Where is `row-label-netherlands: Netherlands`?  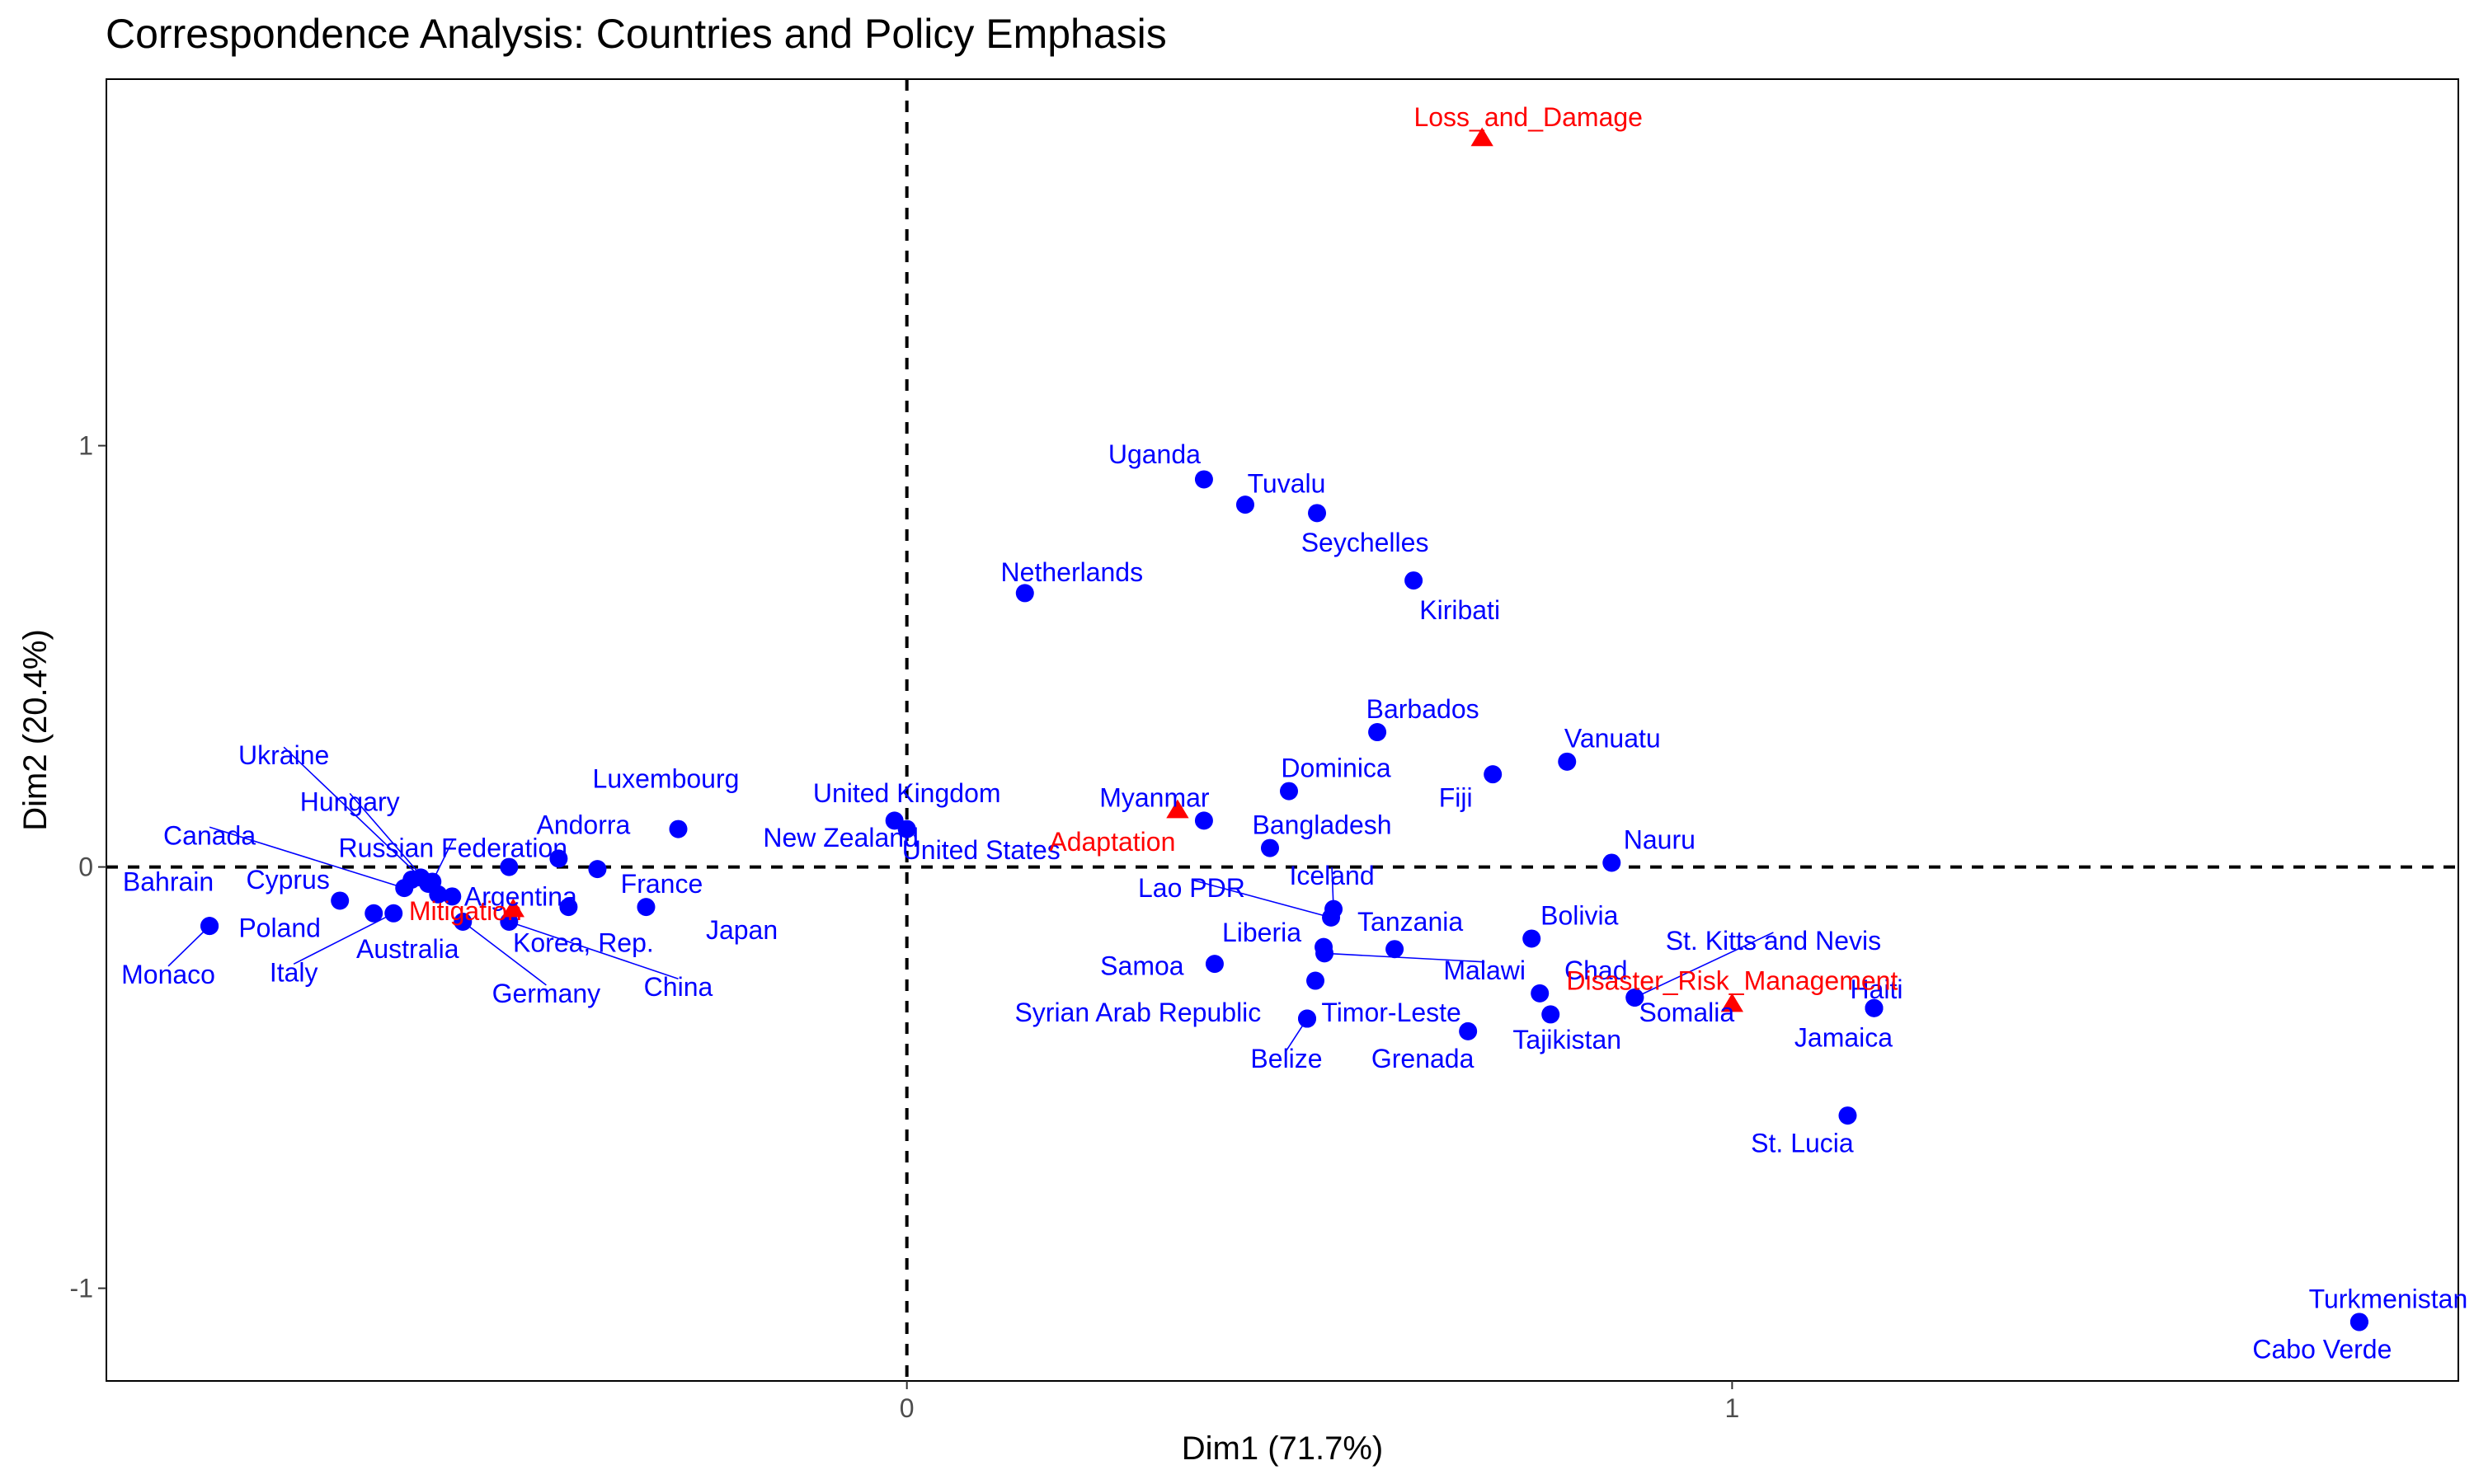 row-label-netherlands: Netherlands is located at coordinates (1072, 572).